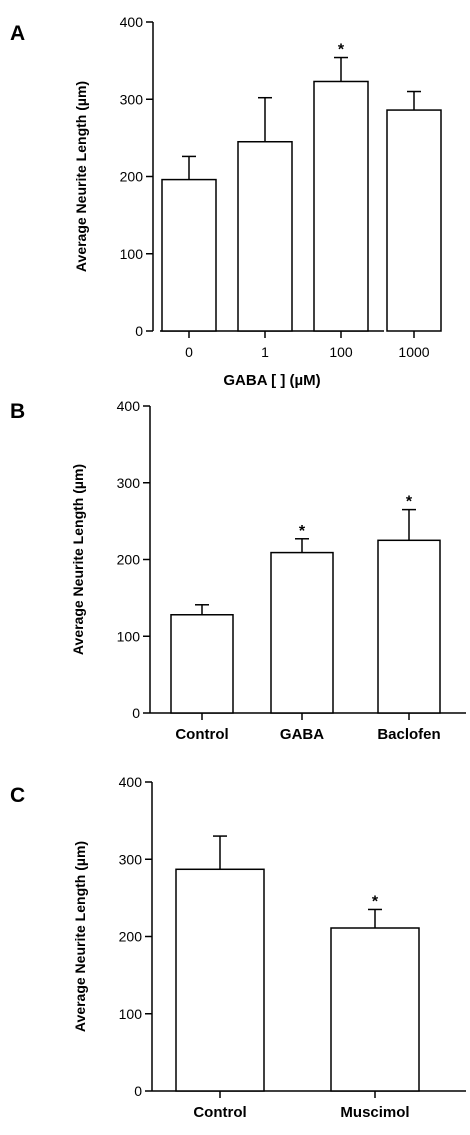  Describe the element at coordinates (341, 352) in the screenshot. I see `x-tick-label: 100` at that location.